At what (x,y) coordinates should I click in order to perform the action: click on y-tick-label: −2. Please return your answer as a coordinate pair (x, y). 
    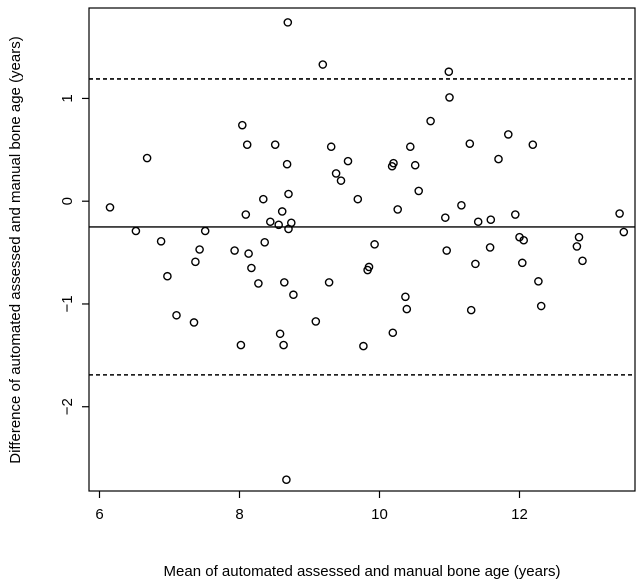
    Looking at the image, I should click on (67, 406).